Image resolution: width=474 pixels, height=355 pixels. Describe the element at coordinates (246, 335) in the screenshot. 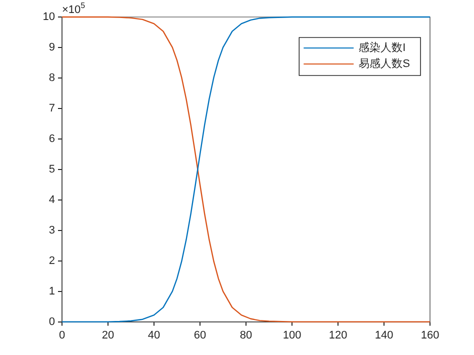

I see `x-tick-label: 80` at that location.